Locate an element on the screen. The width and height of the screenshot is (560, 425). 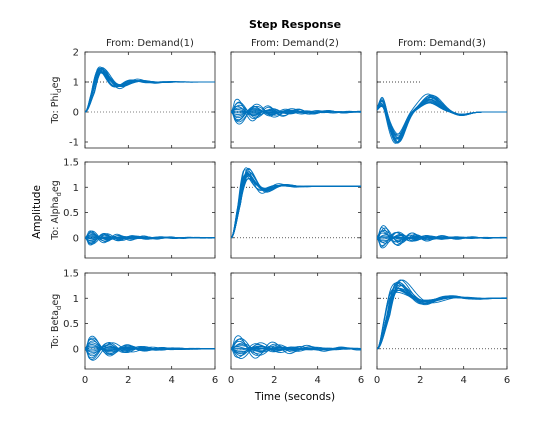
subplot-r2-c1: 0 0.5 1 1.5To: Alphadeg is located at coordinates (132, 208).